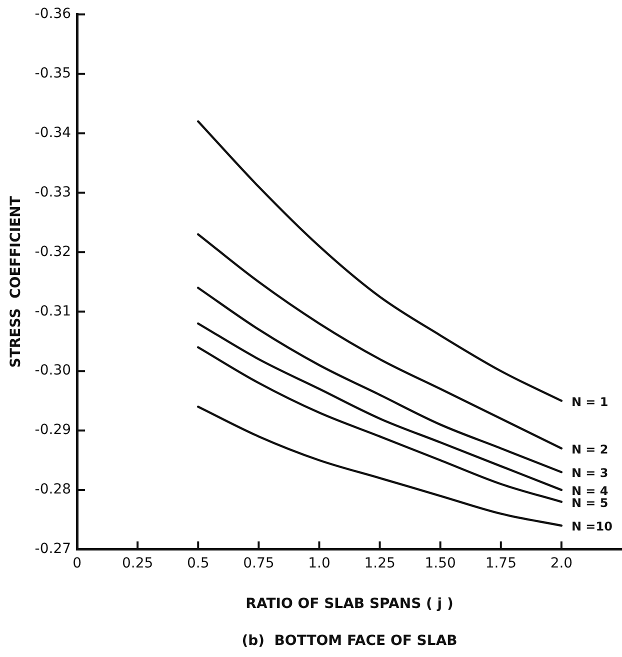 This screenshot has width=622, height=657. Describe the element at coordinates (16, 282) in the screenshot. I see `y-axis-title: STRESS COEFFICIENT` at that location.